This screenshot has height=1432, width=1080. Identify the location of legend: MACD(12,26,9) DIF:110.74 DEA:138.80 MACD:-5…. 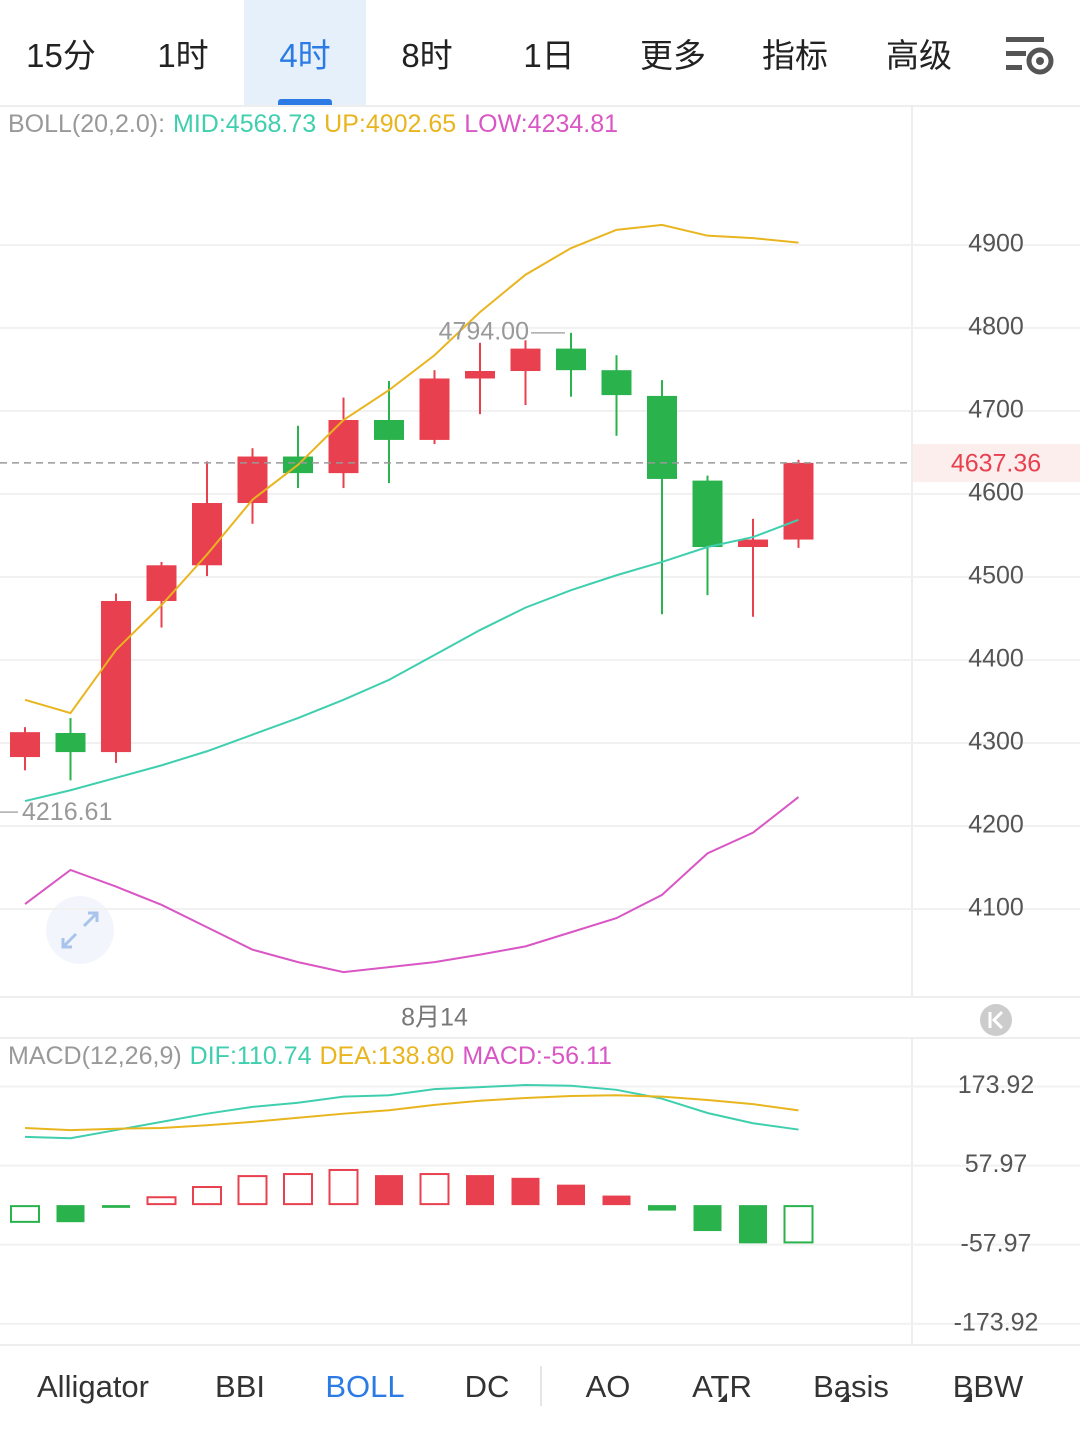
(310, 1056).